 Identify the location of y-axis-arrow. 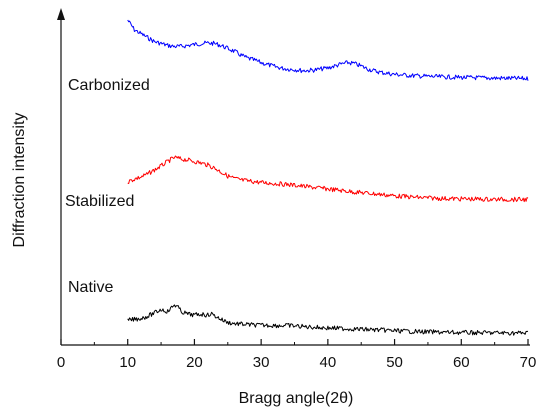
(61, 14).